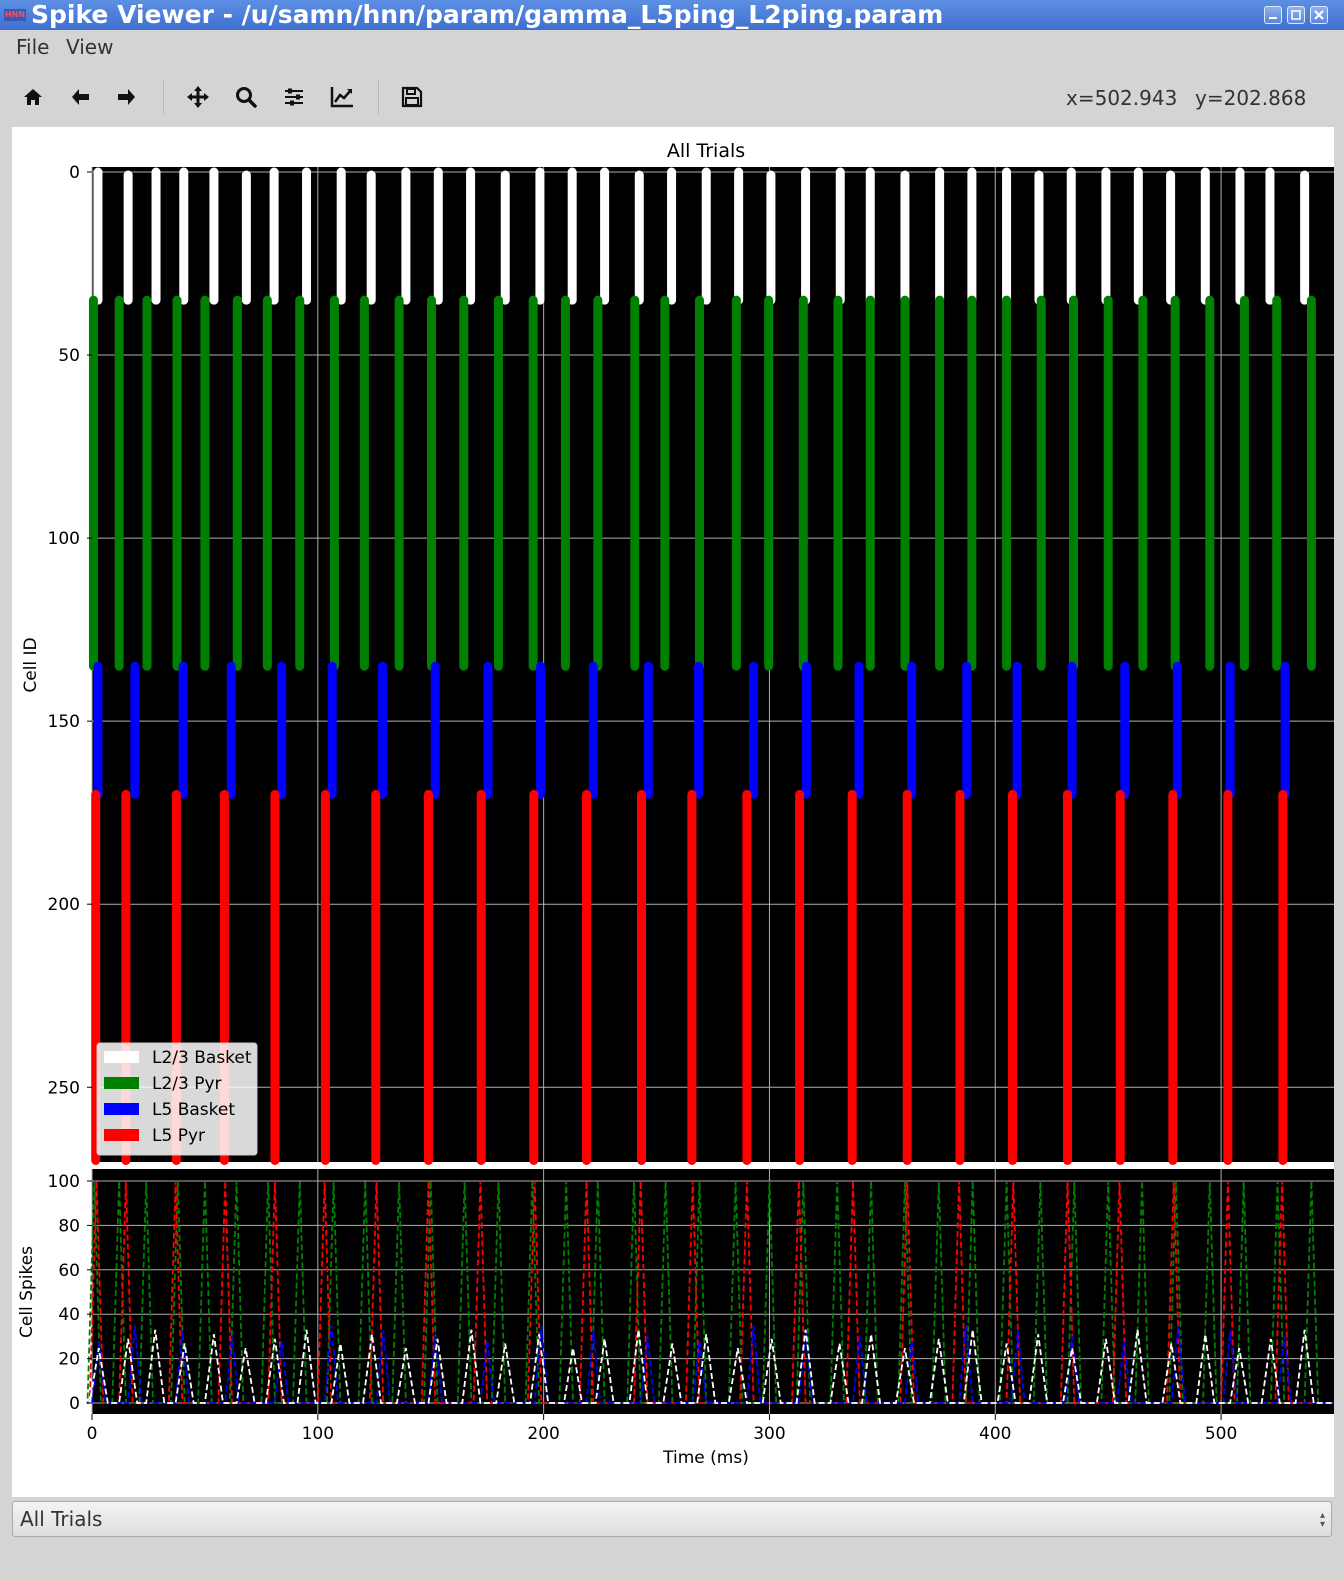  I want to click on forward-button, so click(127, 97).